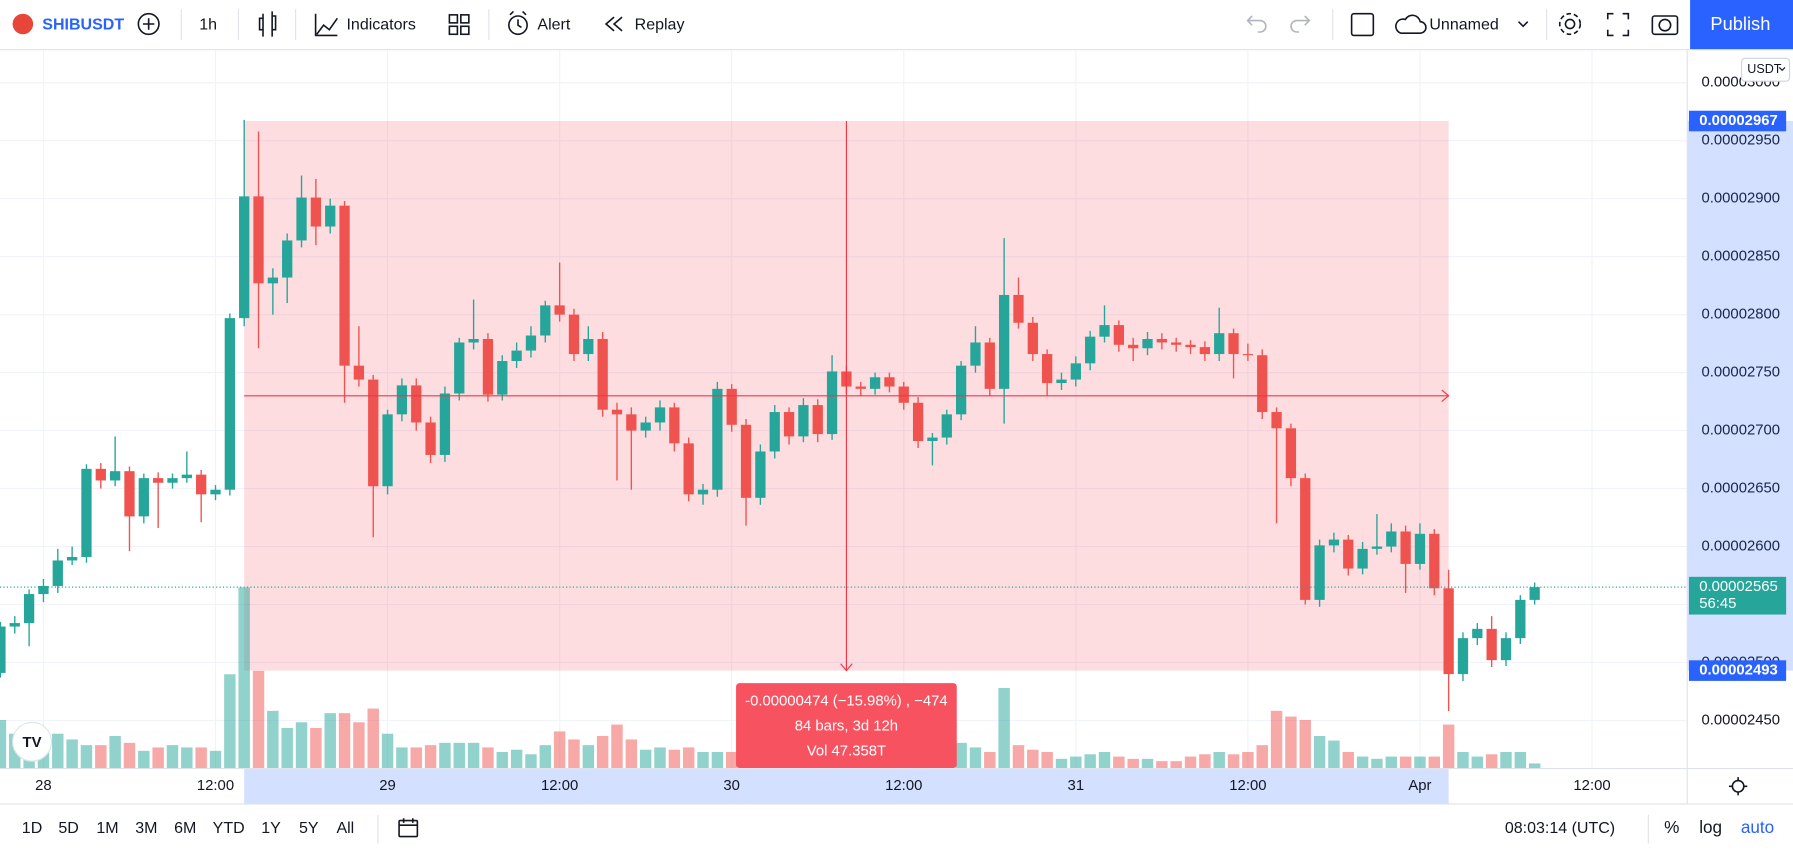  What do you see at coordinates (1738, 786) in the screenshot?
I see `axis-settings-icon-rays` at bounding box center [1738, 786].